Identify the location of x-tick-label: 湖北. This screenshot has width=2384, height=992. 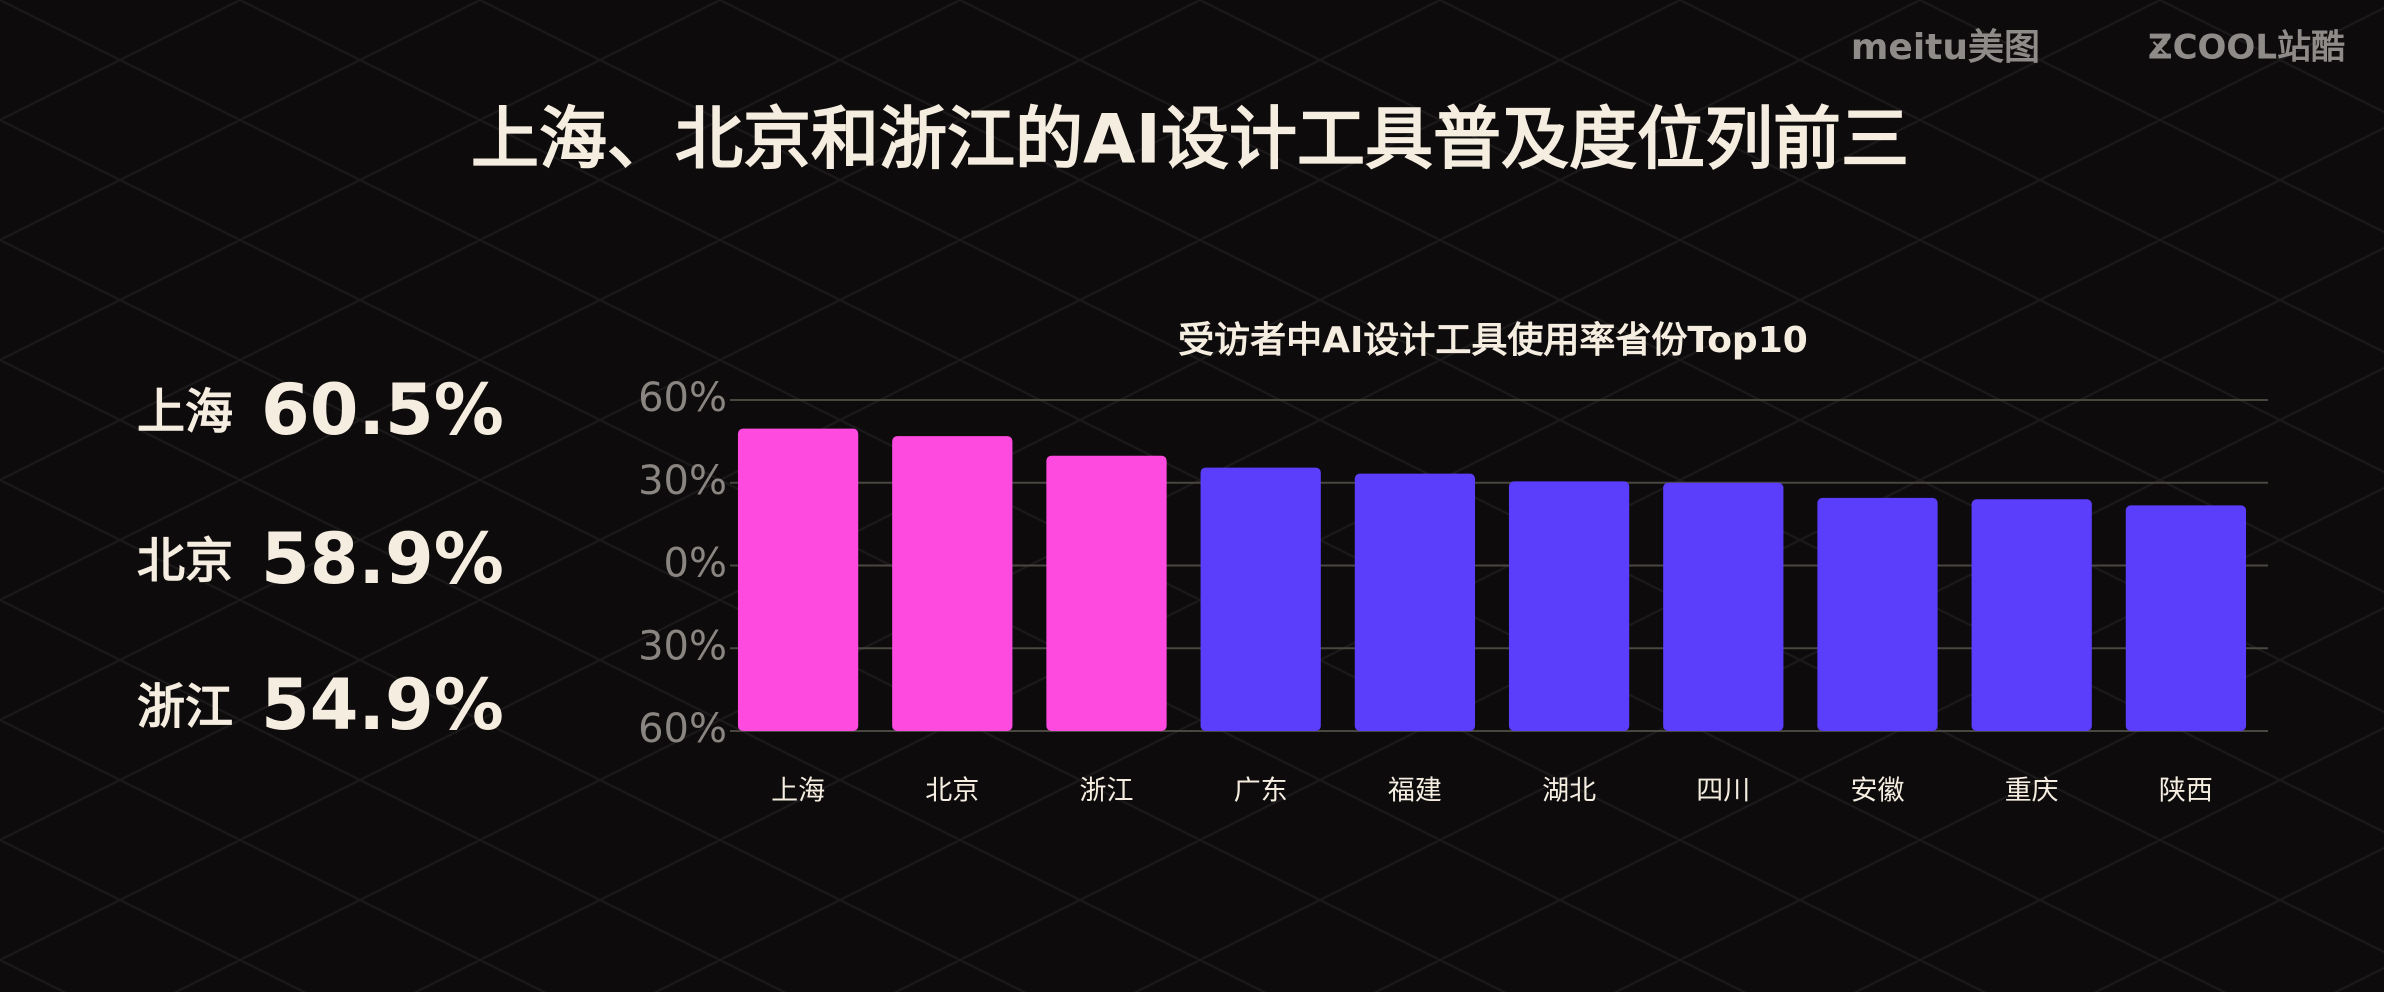
(1569, 791).